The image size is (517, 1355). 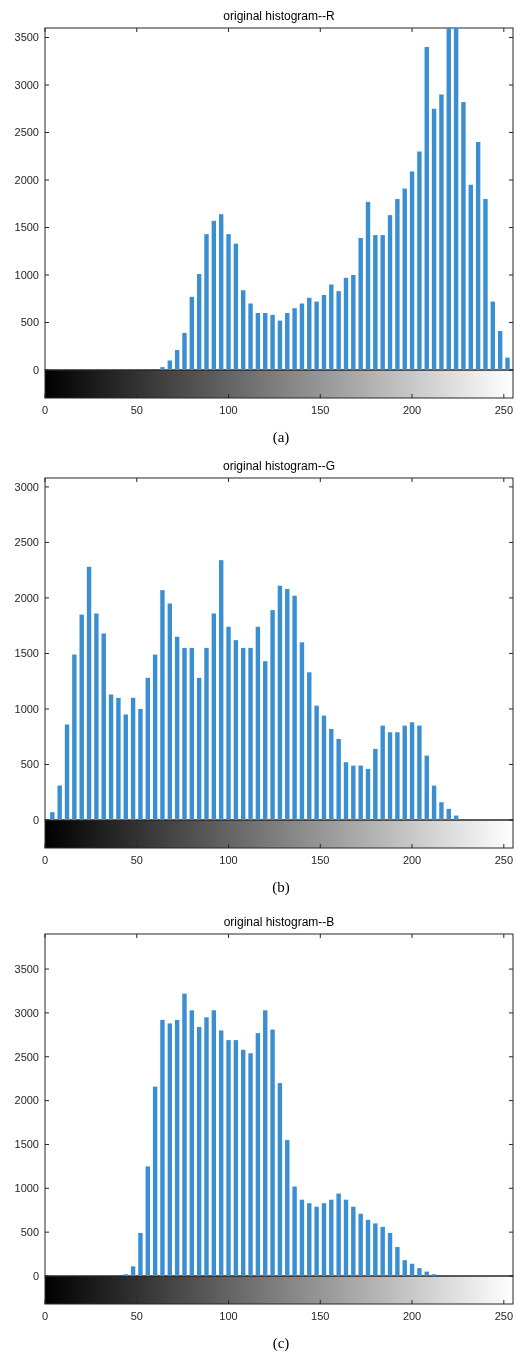 What do you see at coordinates (29, 322) in the screenshot?
I see `y-tick-label: 500` at bounding box center [29, 322].